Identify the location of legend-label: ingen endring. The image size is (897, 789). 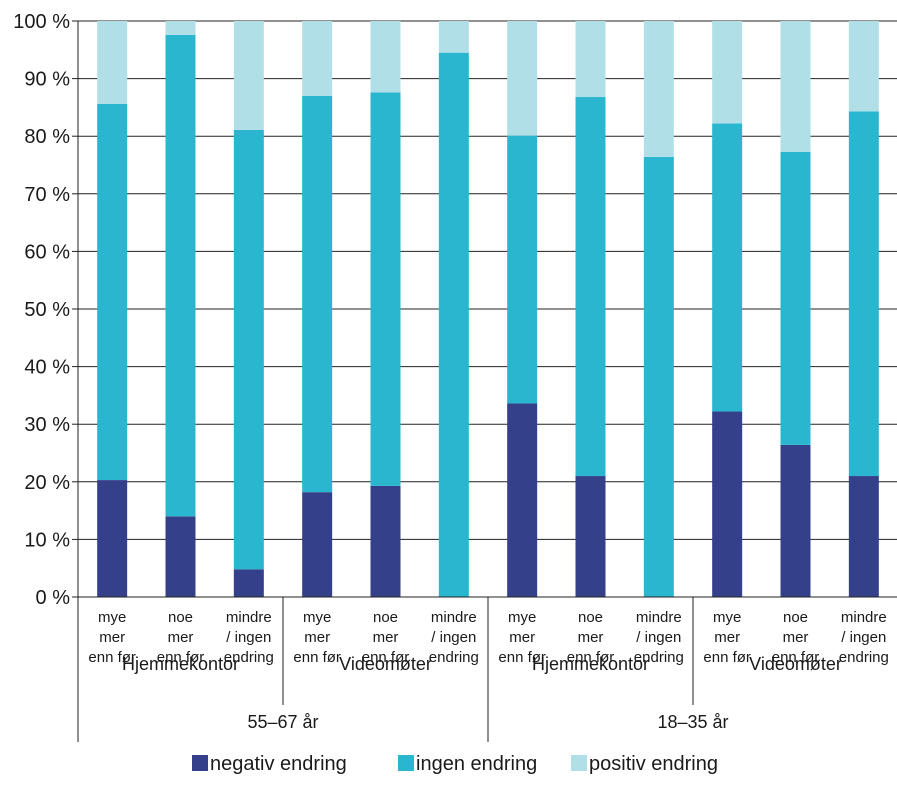
(476, 764).